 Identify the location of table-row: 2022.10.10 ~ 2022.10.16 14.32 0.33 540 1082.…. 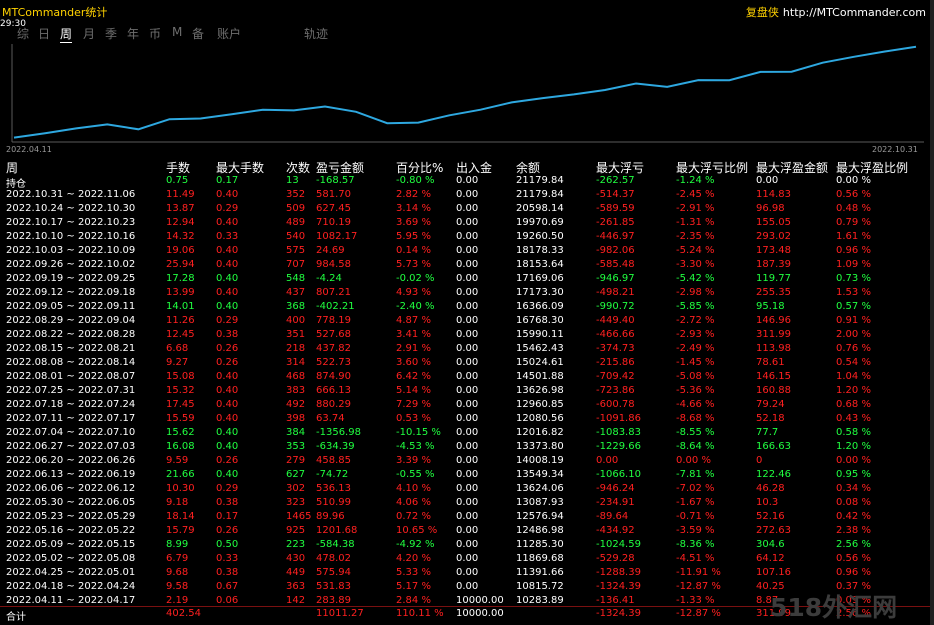
(465, 238).